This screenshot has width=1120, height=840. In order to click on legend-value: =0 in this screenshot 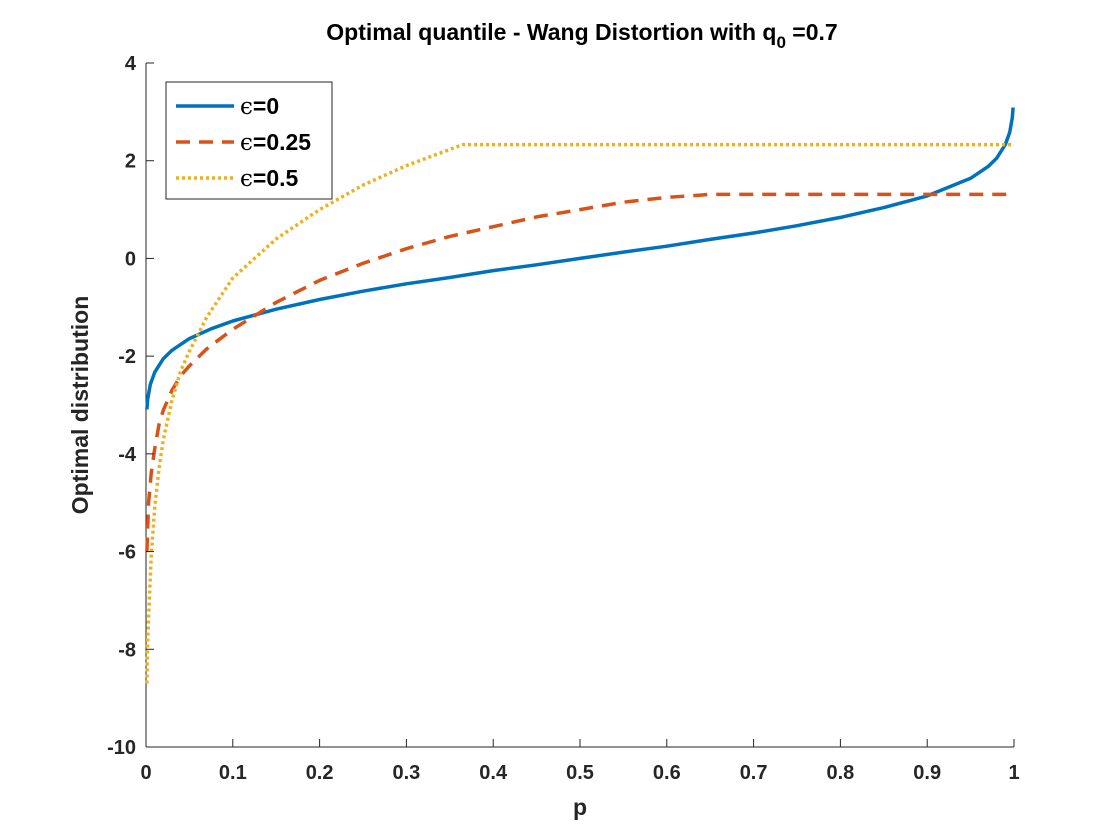, I will do `click(266, 106)`.